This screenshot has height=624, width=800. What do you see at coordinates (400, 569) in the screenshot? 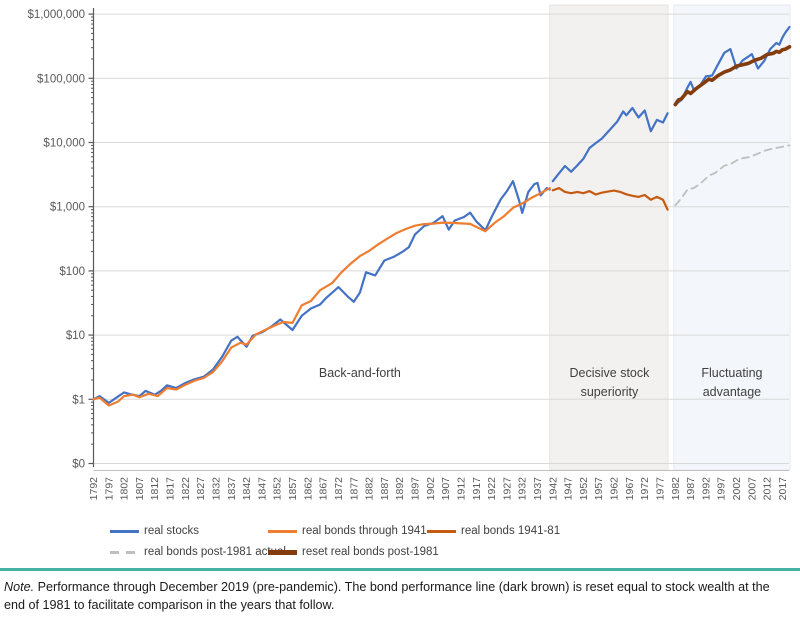
I see `note-divider` at bounding box center [400, 569].